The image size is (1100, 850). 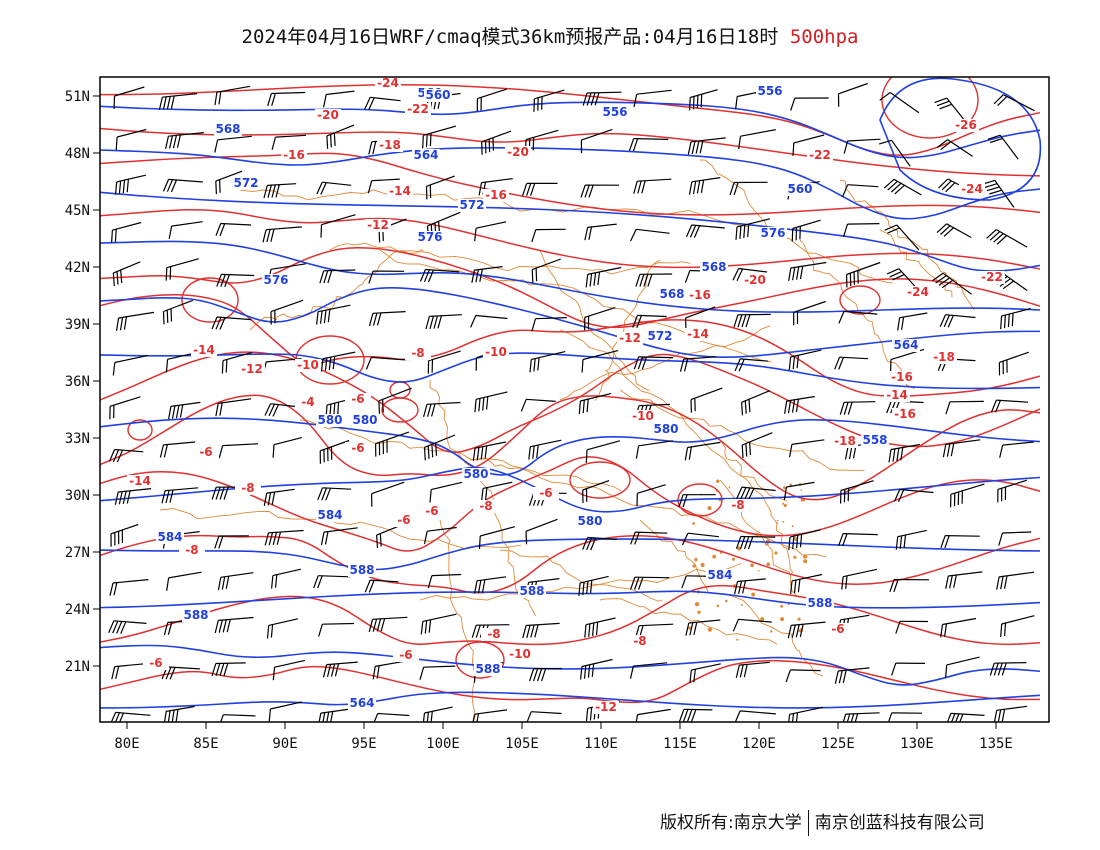 What do you see at coordinates (140, 481) in the screenshot?
I see `temperature-contour-label: -14` at bounding box center [140, 481].